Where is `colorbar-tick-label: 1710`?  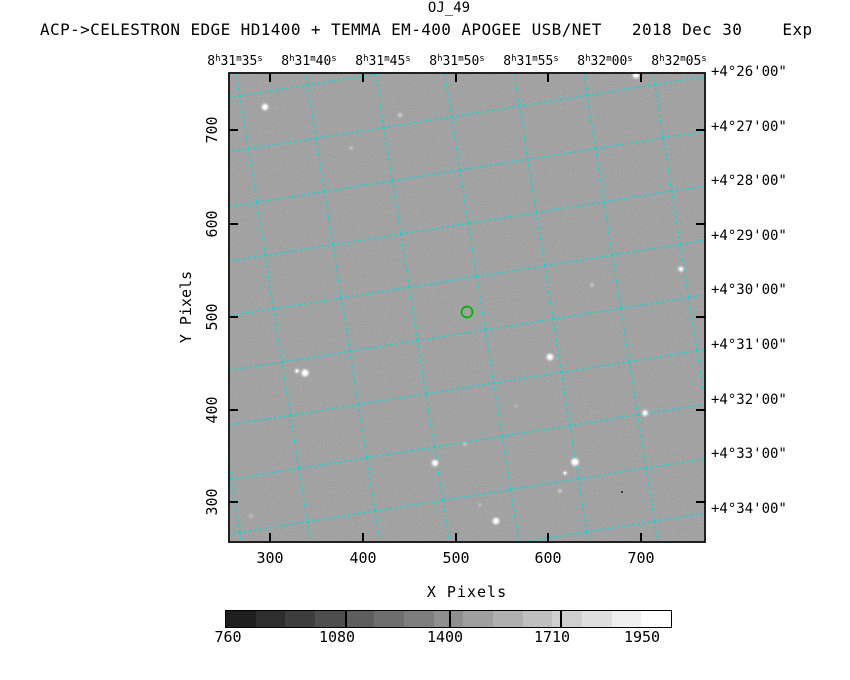
colorbar-tick-label: 1710 is located at coordinates (552, 637).